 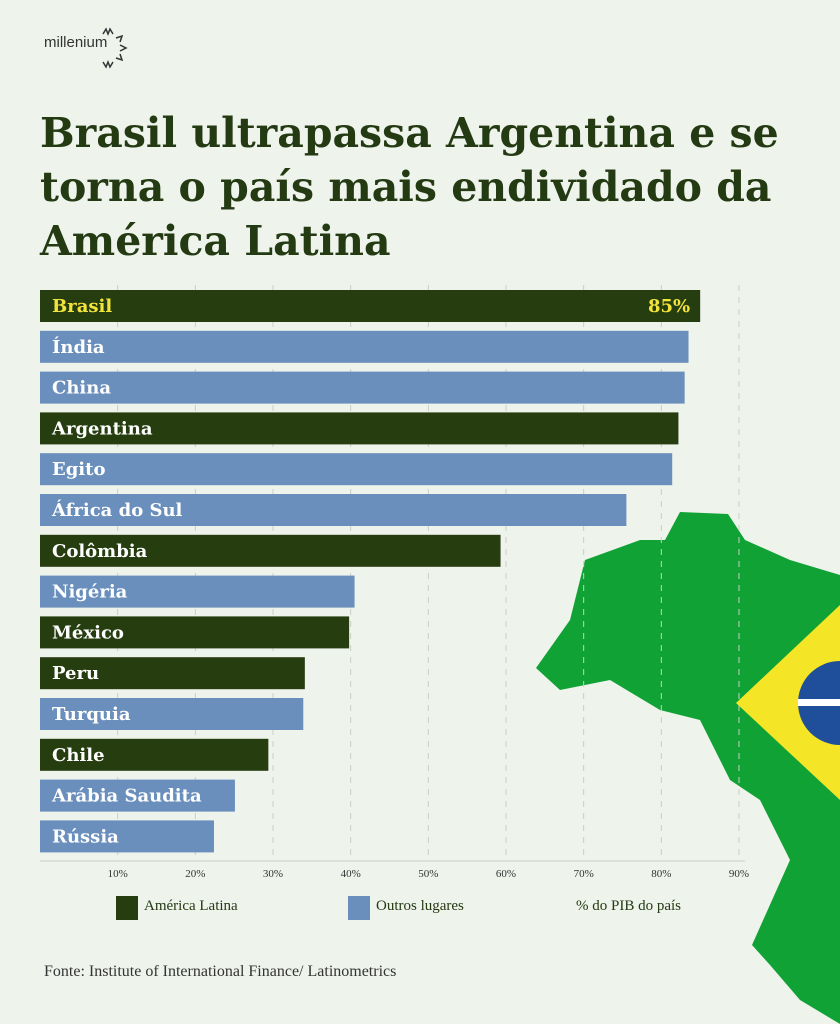 I want to click on bar-category-label: Colômbia, so click(x=100, y=551).